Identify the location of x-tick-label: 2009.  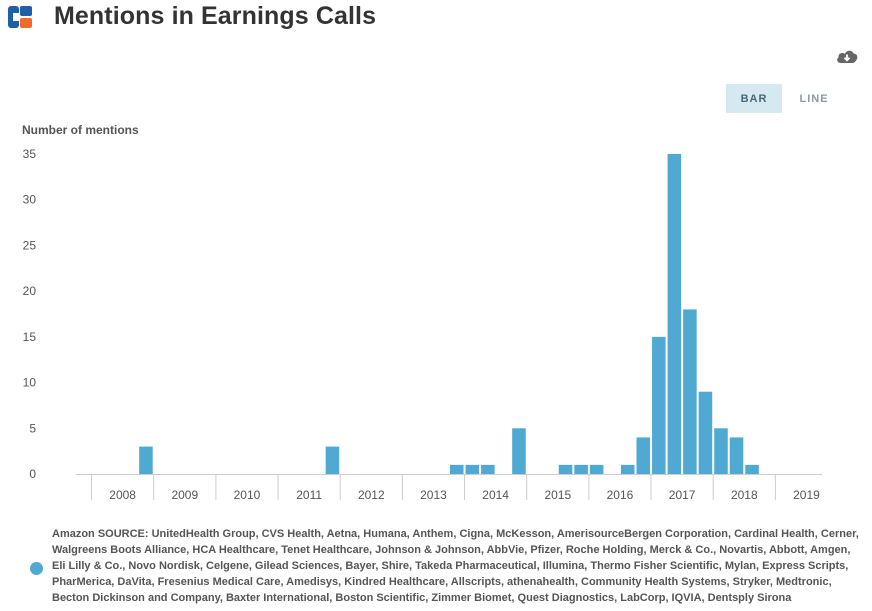
(184, 495).